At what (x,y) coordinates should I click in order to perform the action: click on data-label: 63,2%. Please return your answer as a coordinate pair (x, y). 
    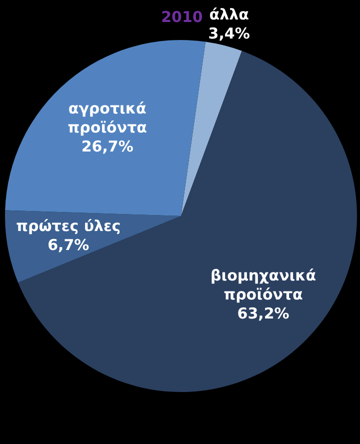
    Looking at the image, I should click on (263, 313).